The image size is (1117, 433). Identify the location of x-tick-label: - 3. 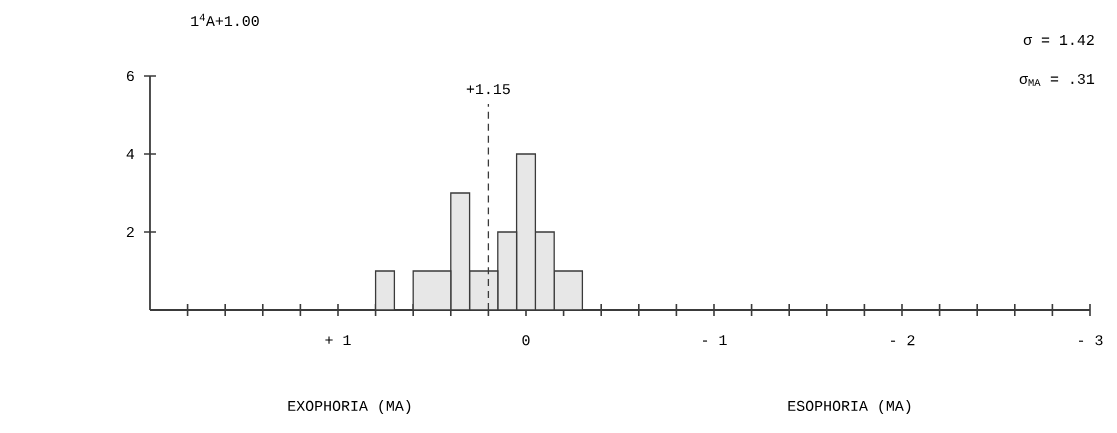
(1090, 340).